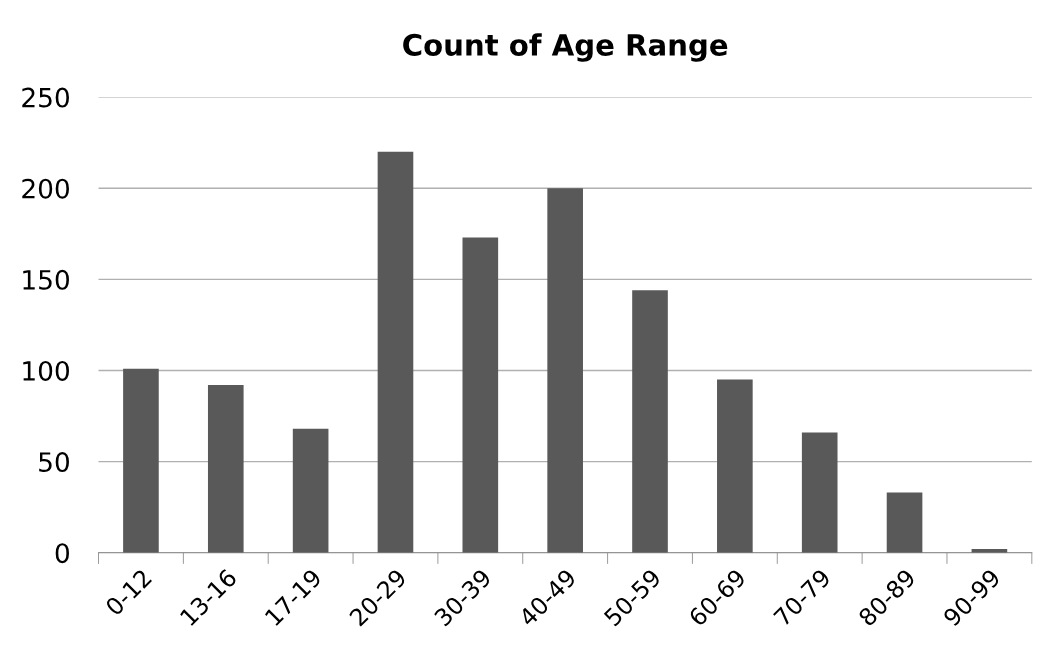 This screenshot has height=670, width=1037. I want to click on y-tick-label: 150, so click(46, 279).